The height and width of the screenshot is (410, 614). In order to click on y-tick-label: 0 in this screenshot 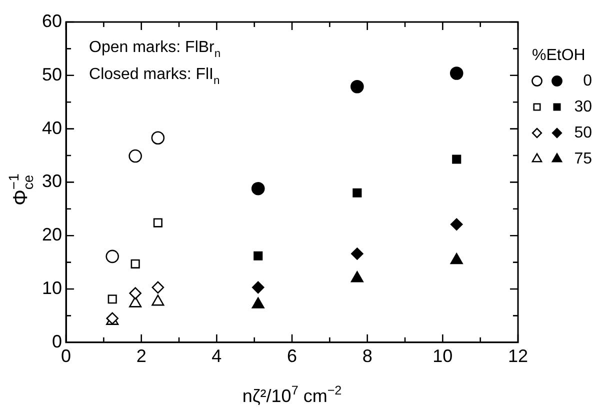, I will do `click(57, 341)`.